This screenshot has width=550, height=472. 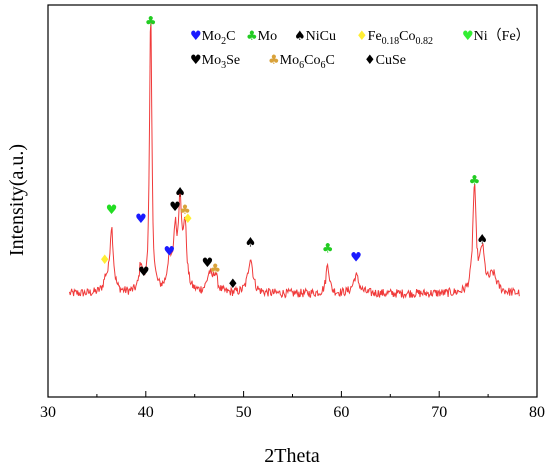 I want to click on x-tick-label: 60, so click(x=341, y=412).